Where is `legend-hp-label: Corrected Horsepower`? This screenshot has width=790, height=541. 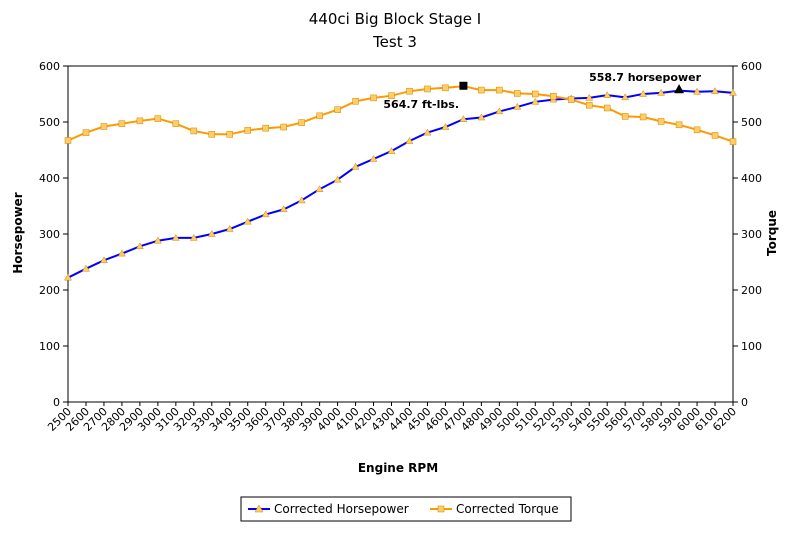
legend-hp-label: Corrected Horsepower is located at coordinates (341, 509).